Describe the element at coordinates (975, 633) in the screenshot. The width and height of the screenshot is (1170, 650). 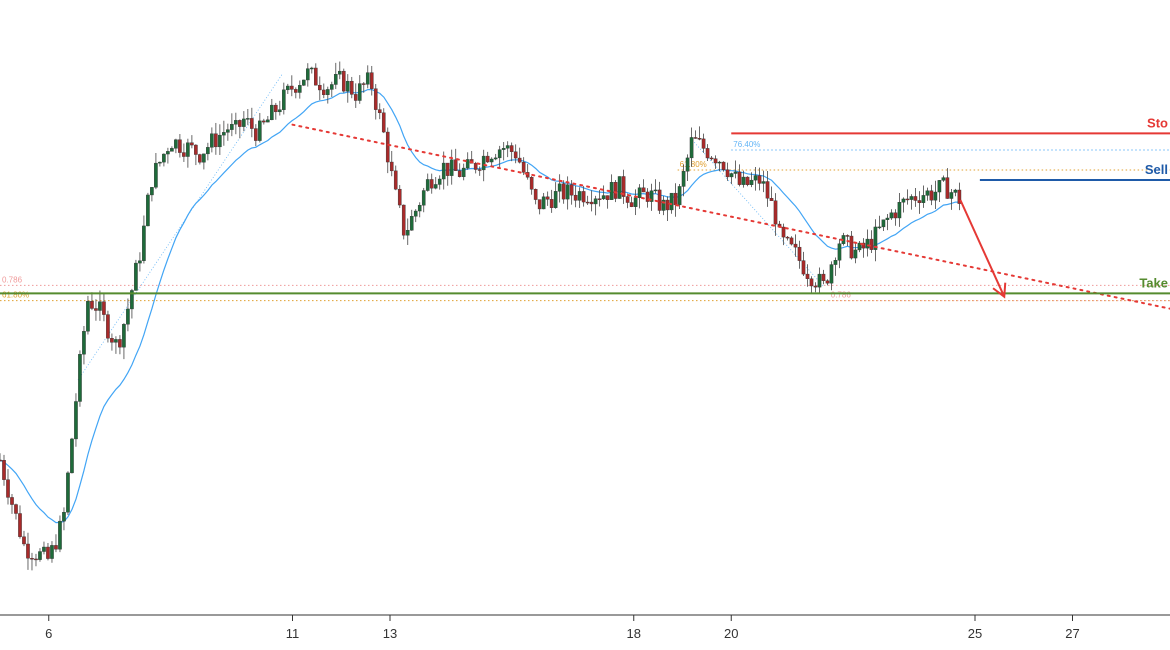
I see `x-tick-label: 25` at that location.